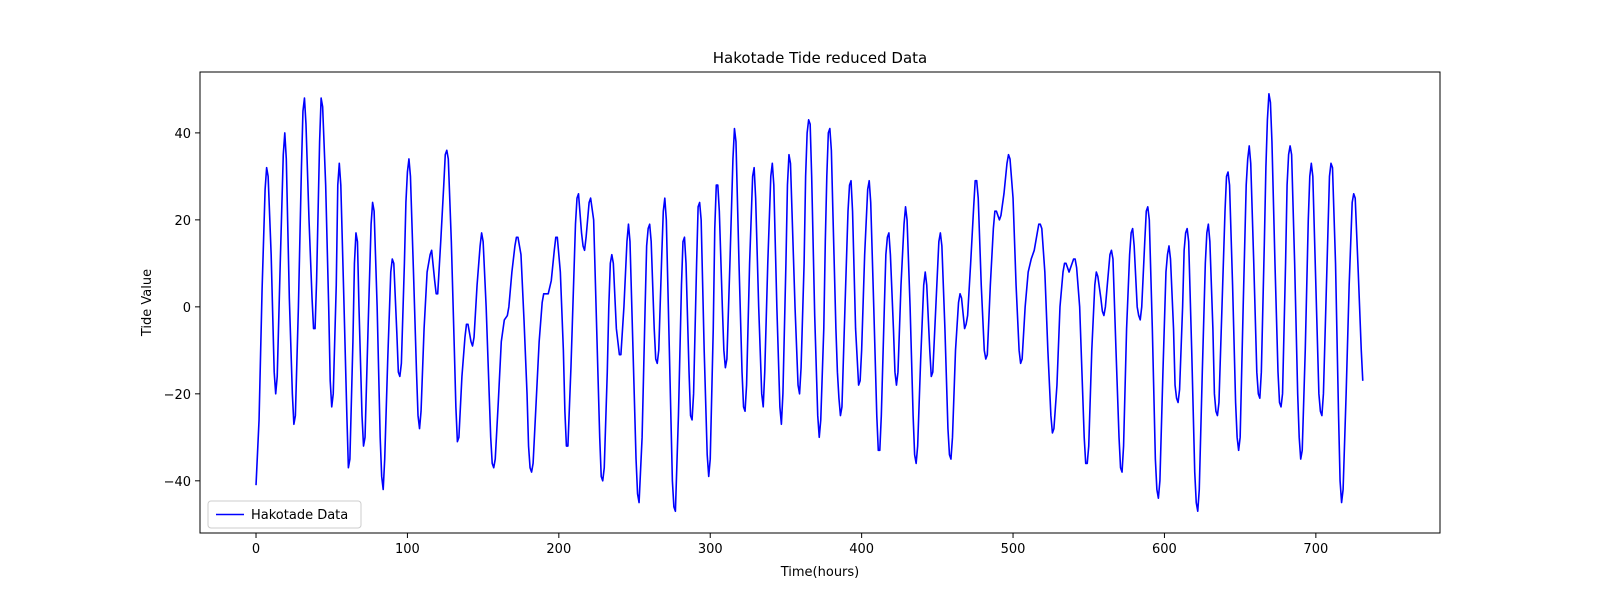  I want to click on y-tick-label: 20, so click(182, 221).